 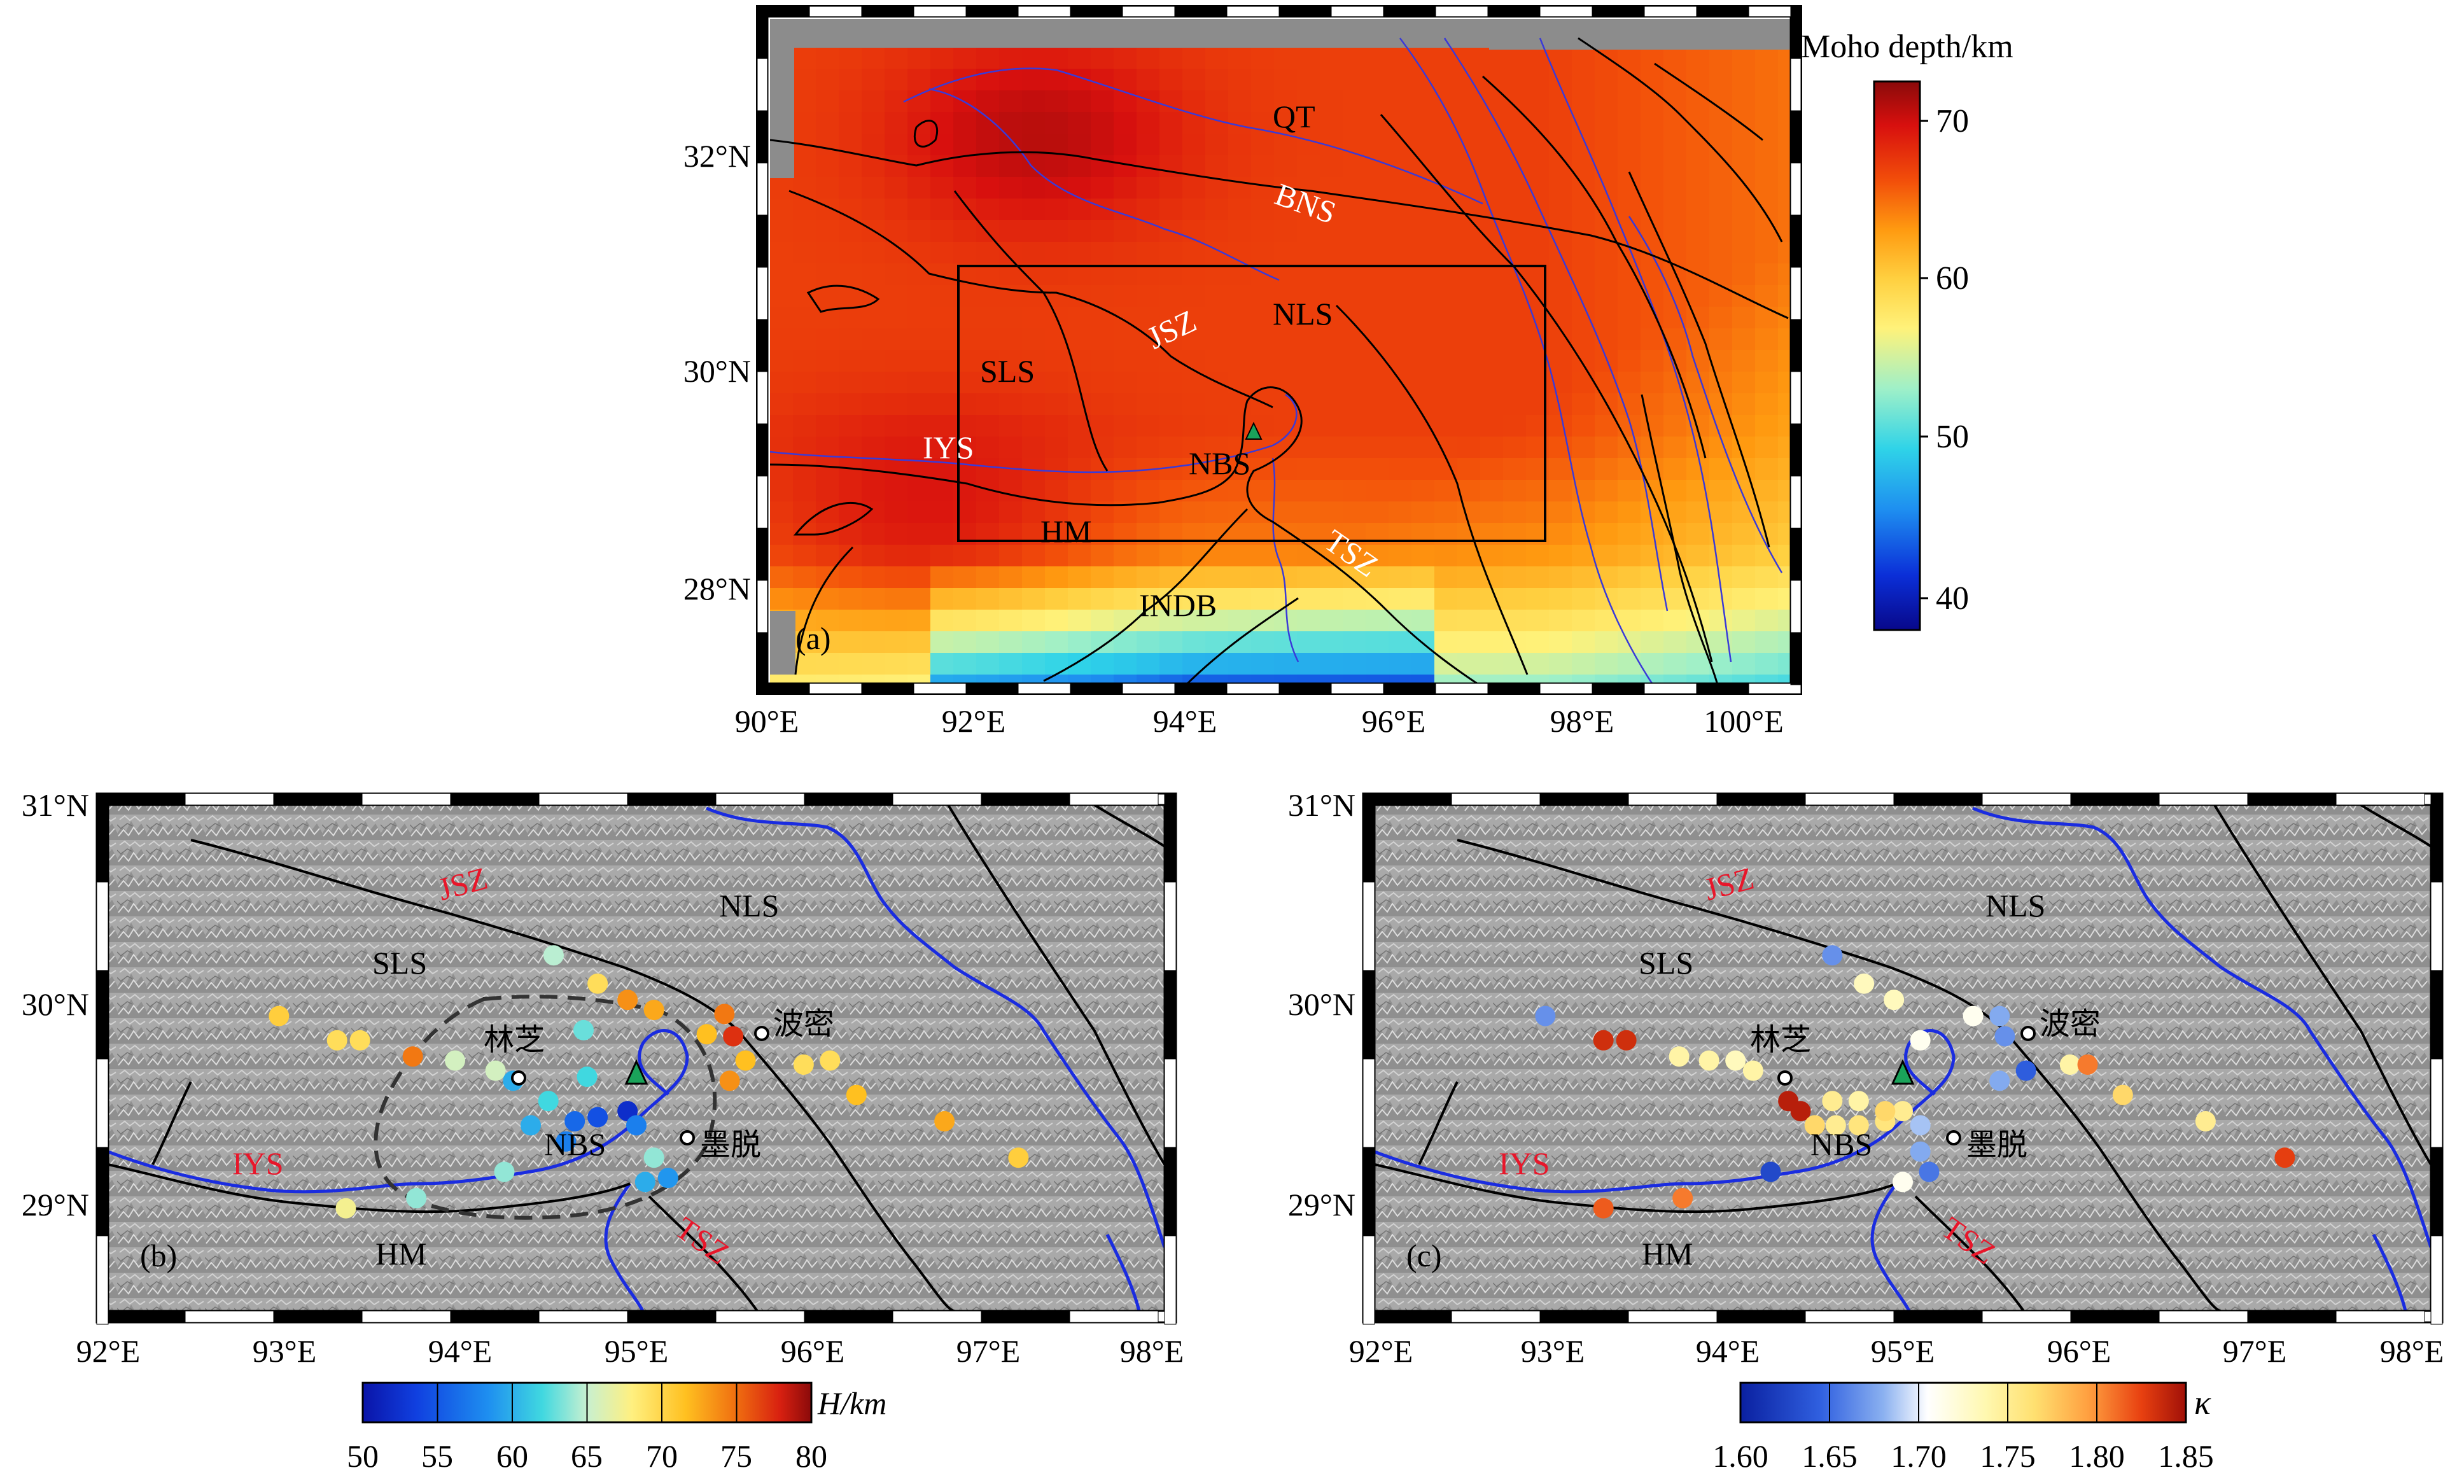 What do you see at coordinates (512, 1456) in the screenshot?
I see `colorbar-b-tick: 60` at bounding box center [512, 1456].